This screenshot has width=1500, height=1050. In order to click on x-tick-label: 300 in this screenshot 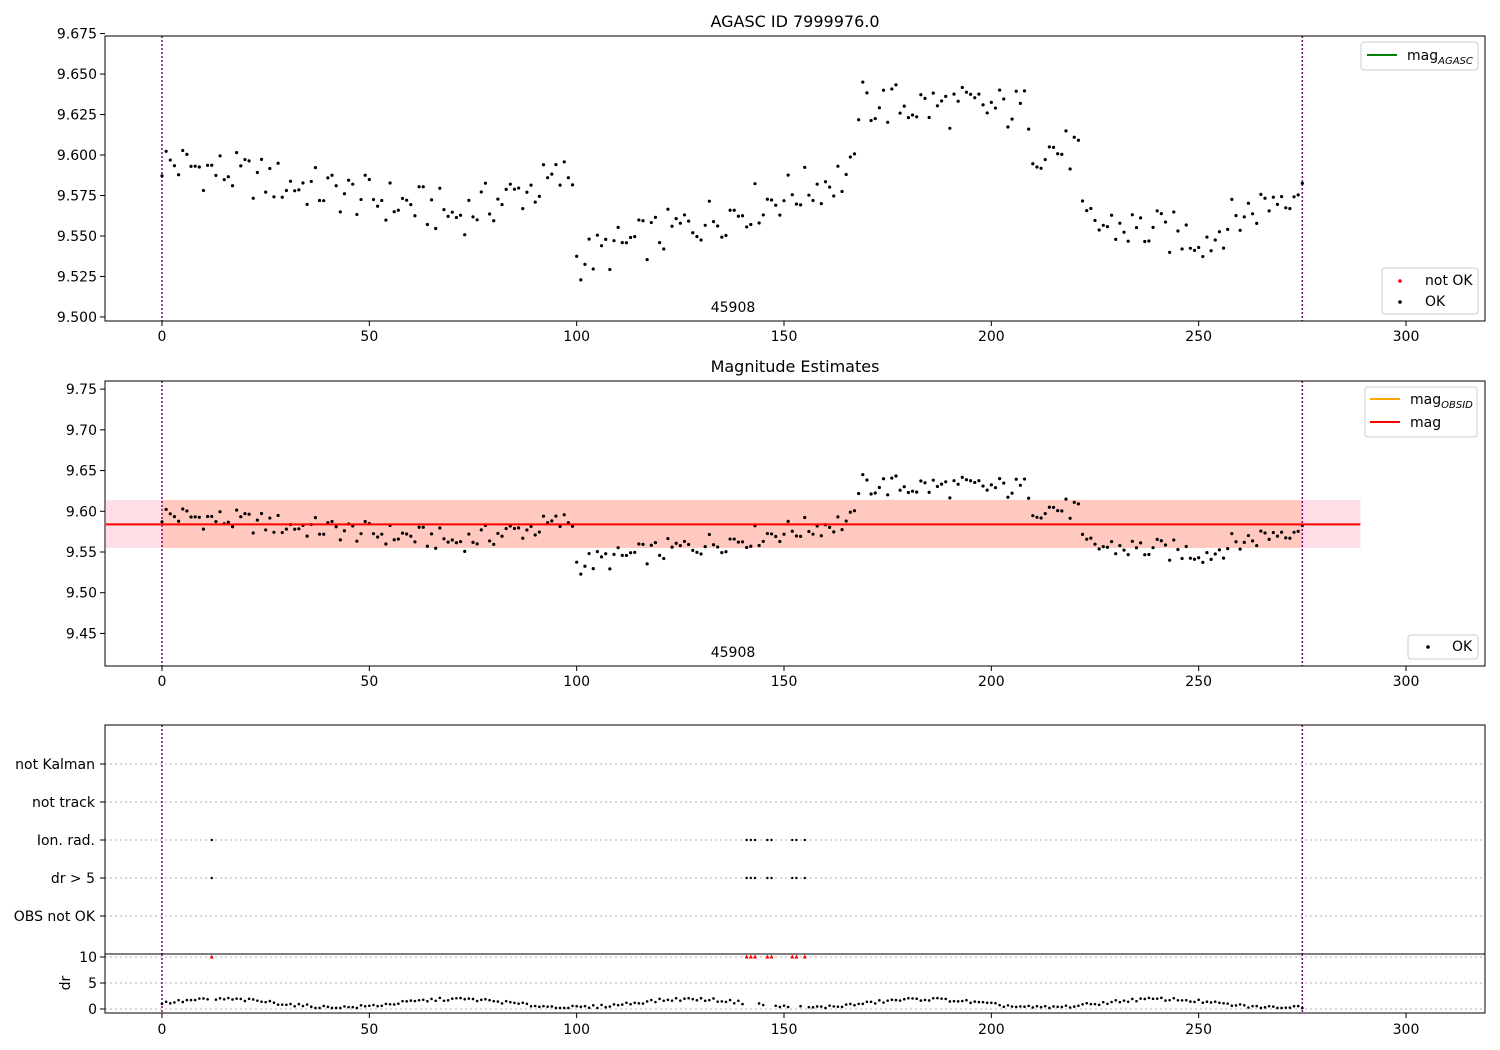, I will do `click(1406, 682)`.